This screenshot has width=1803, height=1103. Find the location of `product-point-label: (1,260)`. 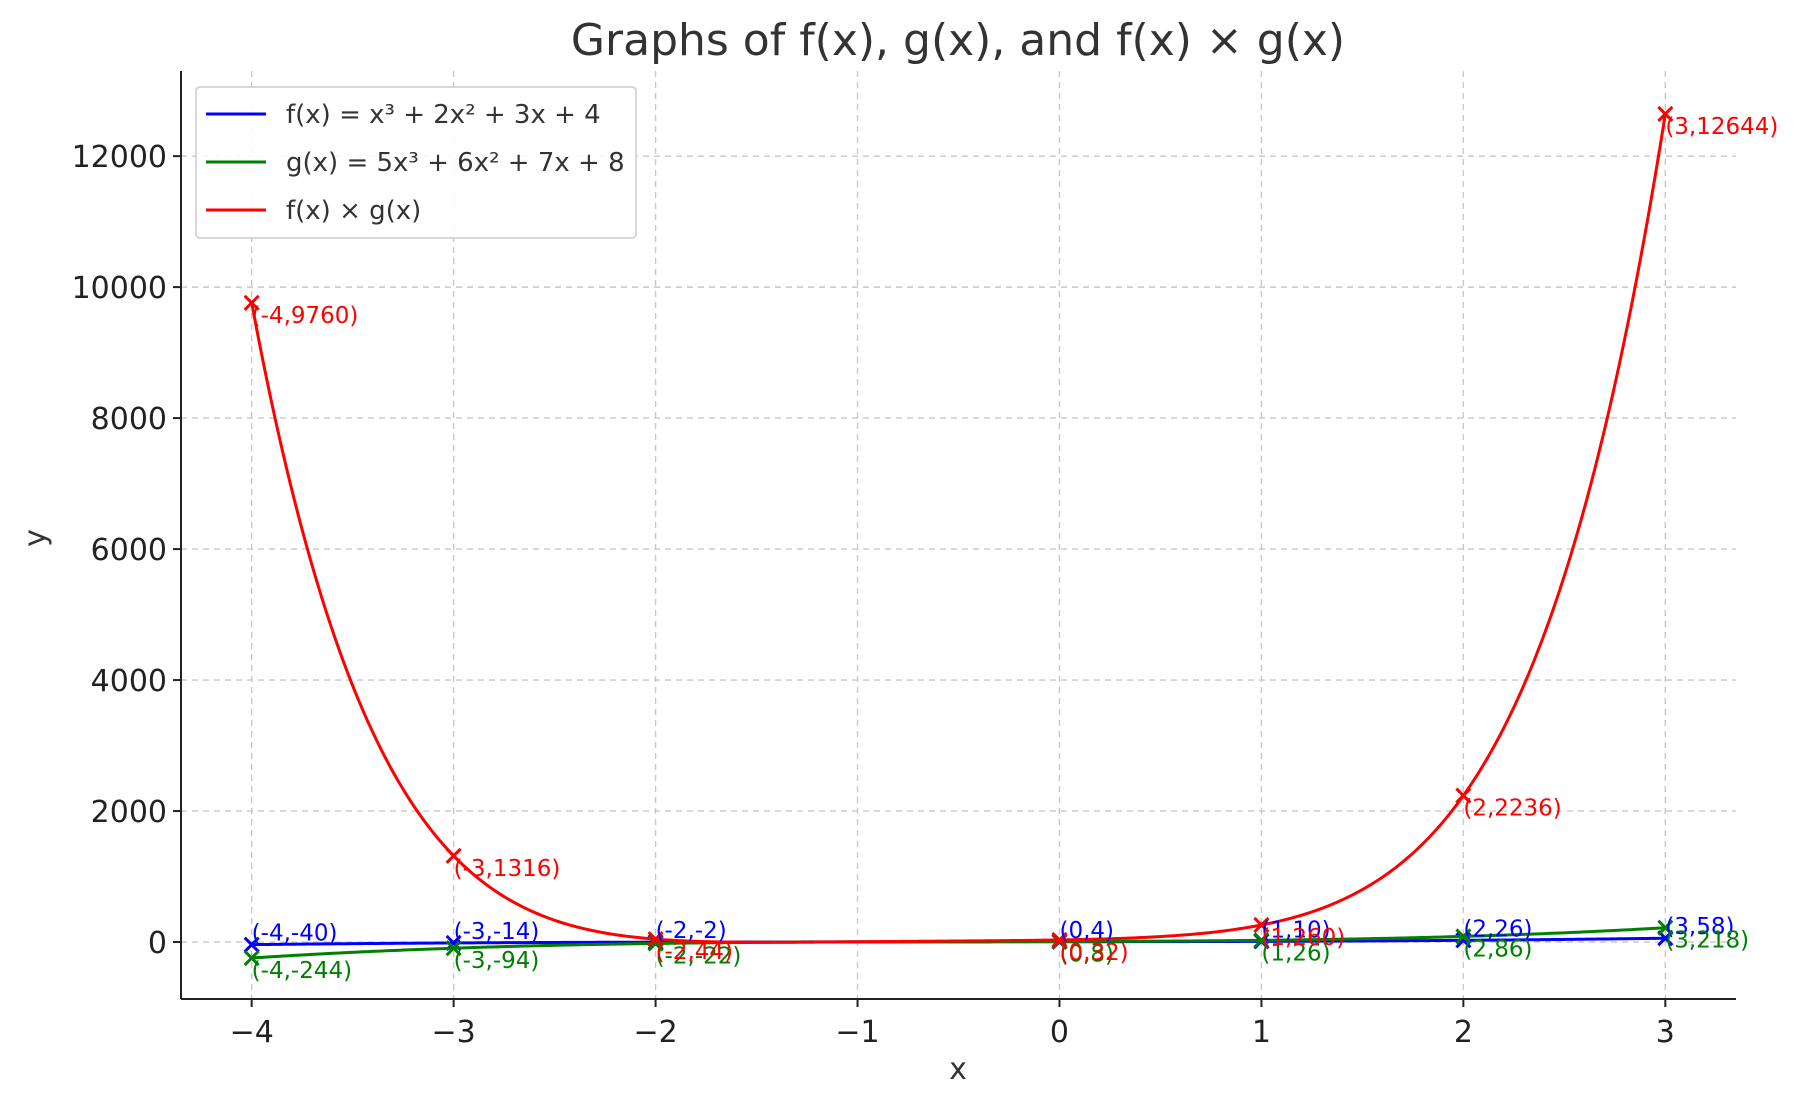

product-point-label: (1,260) is located at coordinates (1303, 938).